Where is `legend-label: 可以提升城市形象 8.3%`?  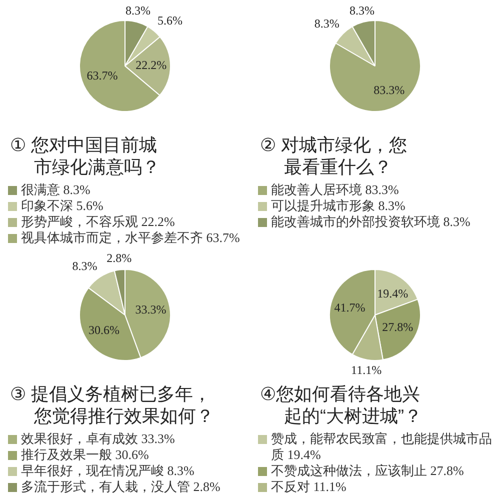
legend-label: 可以提升城市形象 8.3% is located at coordinates (338, 206).